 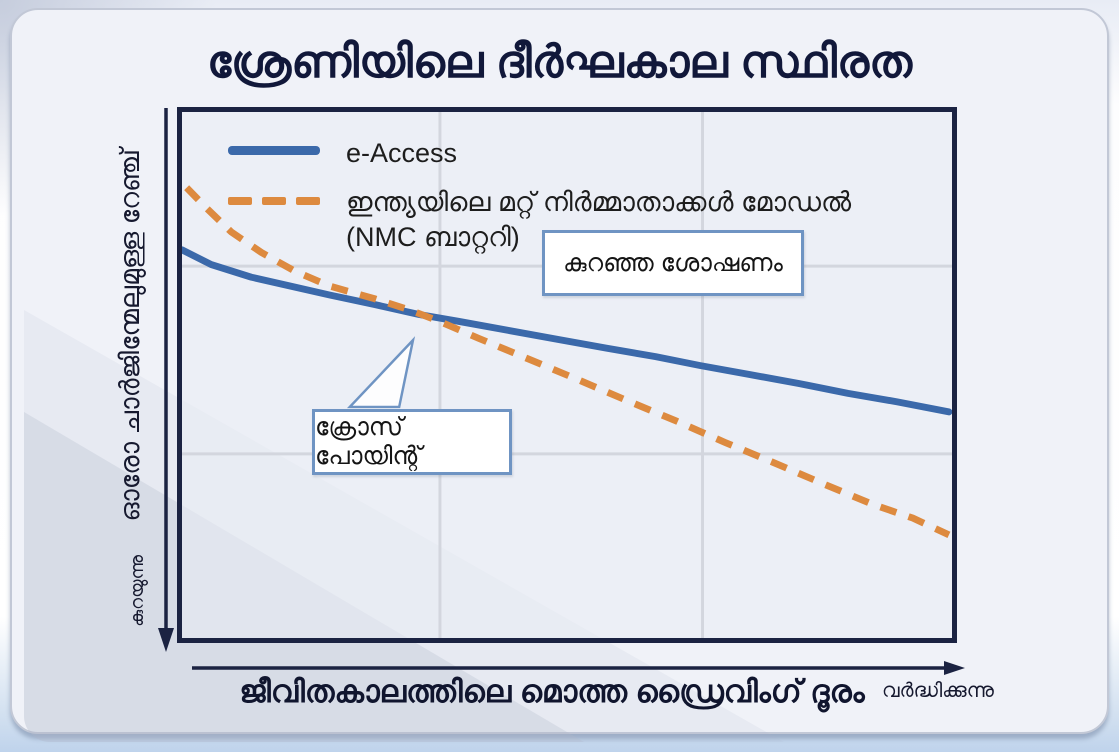 I want to click on x-axis-label: ജീവിതകാലത്തിലെ മൊത്ത ഡ്രൈവിംഗ് ദൂരം, so click(x=552, y=691).